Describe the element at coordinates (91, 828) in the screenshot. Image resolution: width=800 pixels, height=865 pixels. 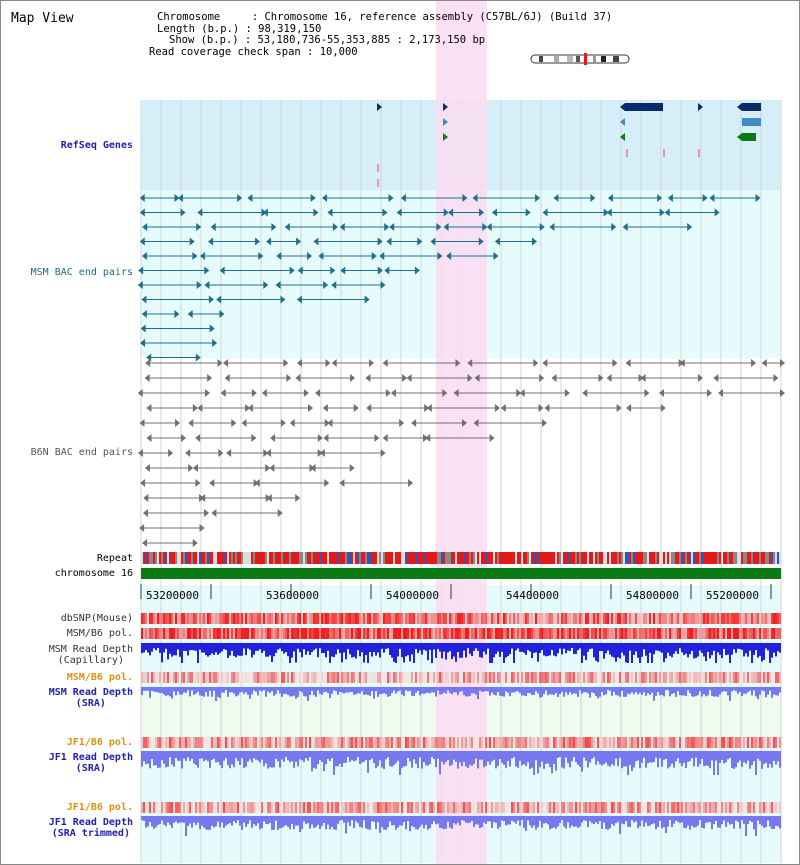
I see `track-label-jf1-depth-trimmed: JF1 Read Depth (SRA trimmed)` at that location.